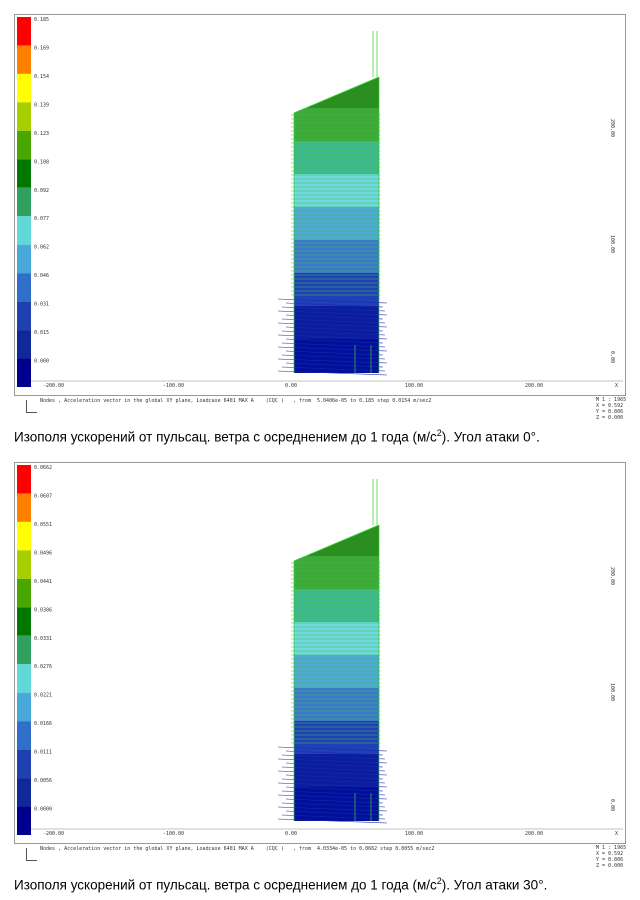  I want to click on caption-text: ). Угол атаки 0°., so click(490, 437).